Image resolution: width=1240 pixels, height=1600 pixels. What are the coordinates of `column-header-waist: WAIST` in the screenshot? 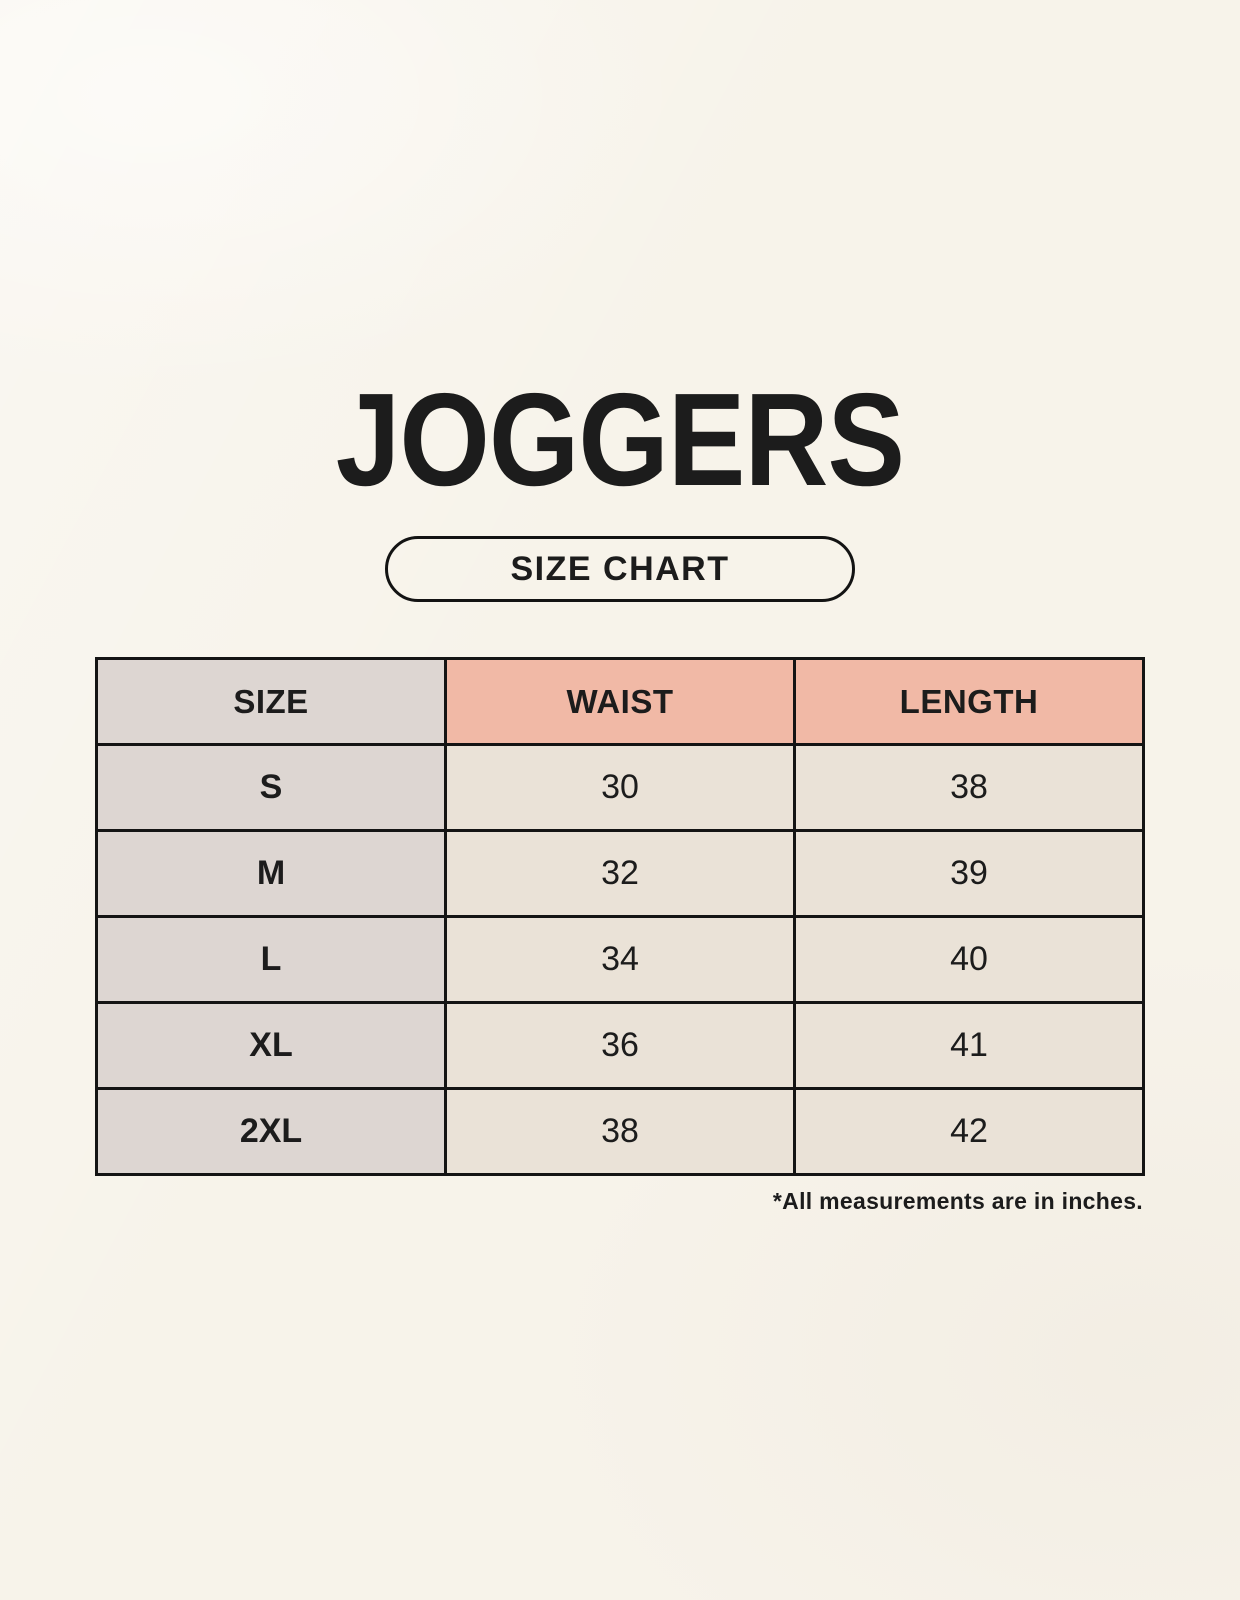 It's located at (620, 701).